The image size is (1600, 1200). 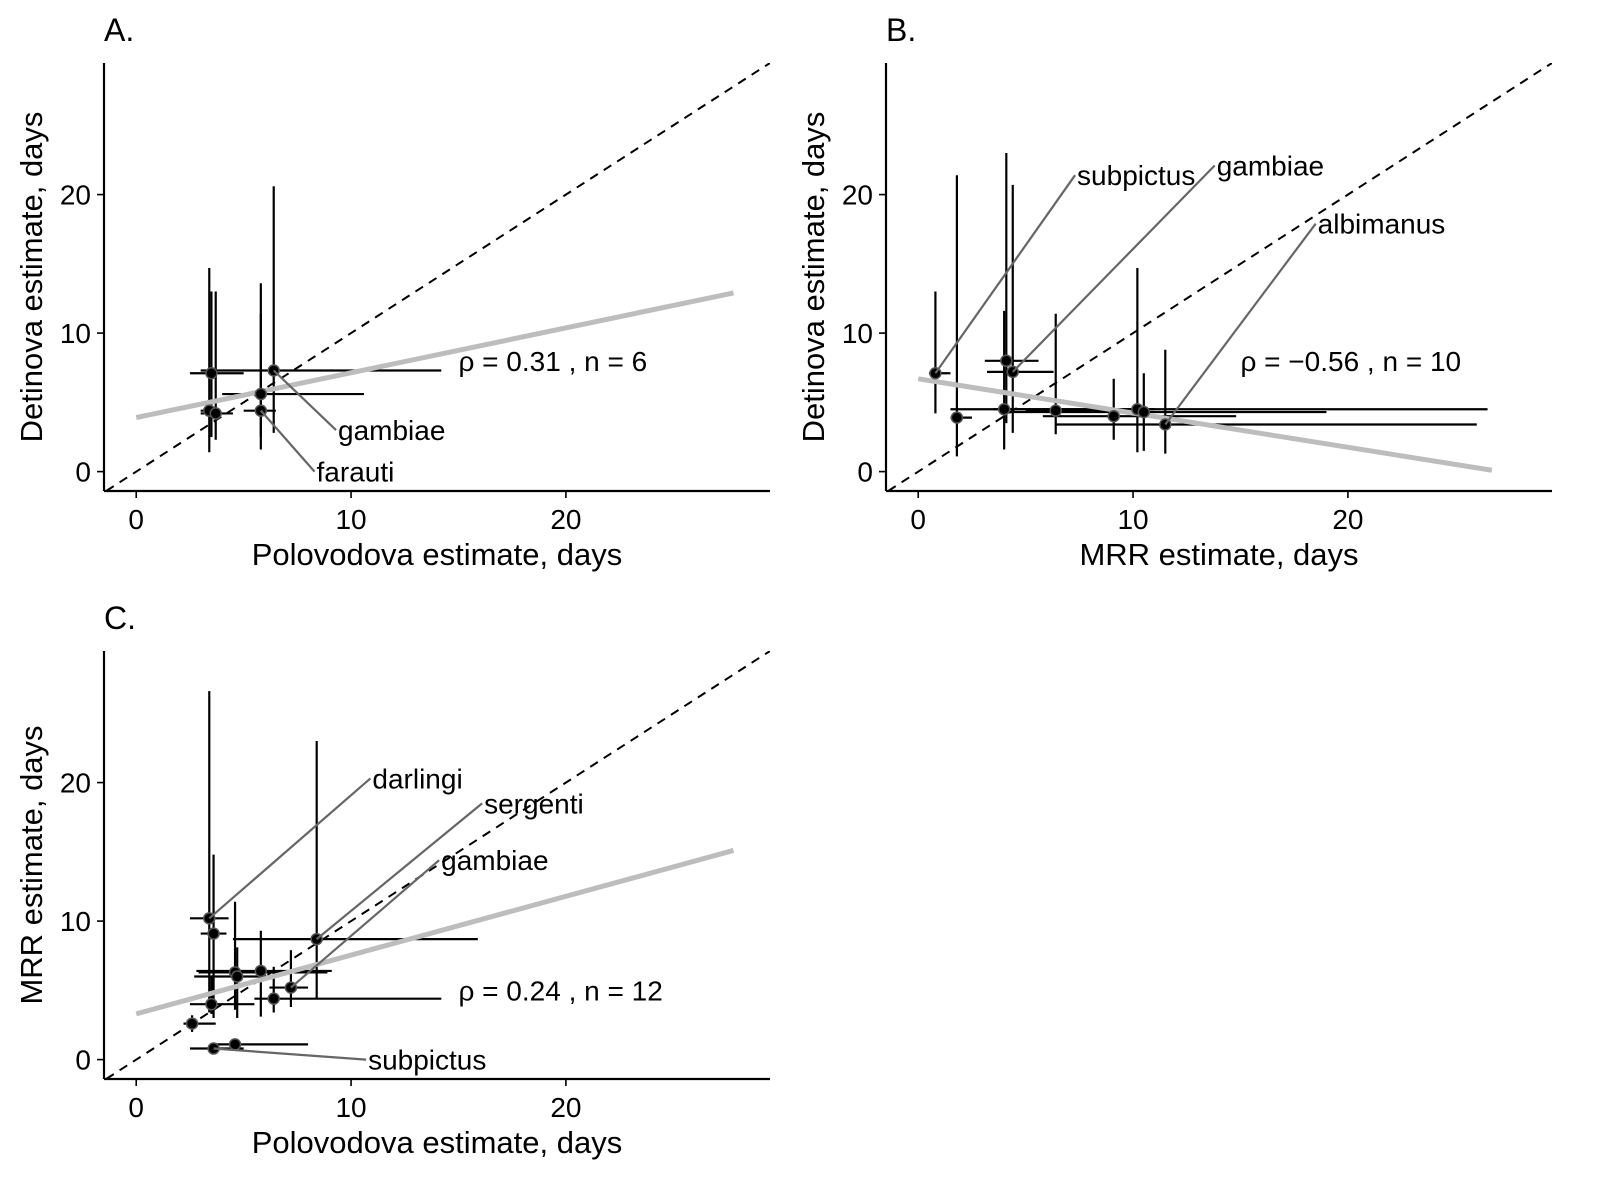 I want to click on x-axis-title: MRR estimate, days, so click(x=1218, y=554).